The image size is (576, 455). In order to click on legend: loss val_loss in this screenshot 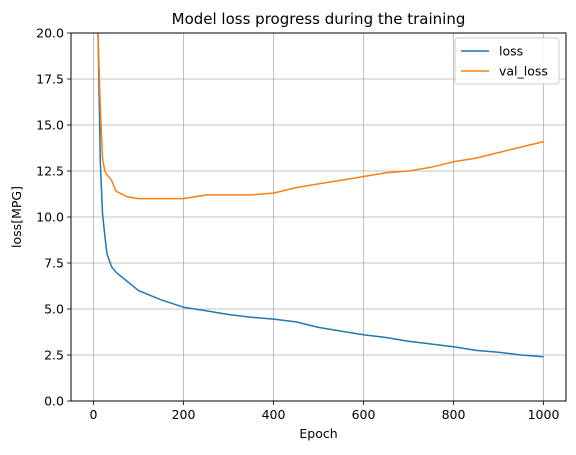, I will do `click(507, 61)`.